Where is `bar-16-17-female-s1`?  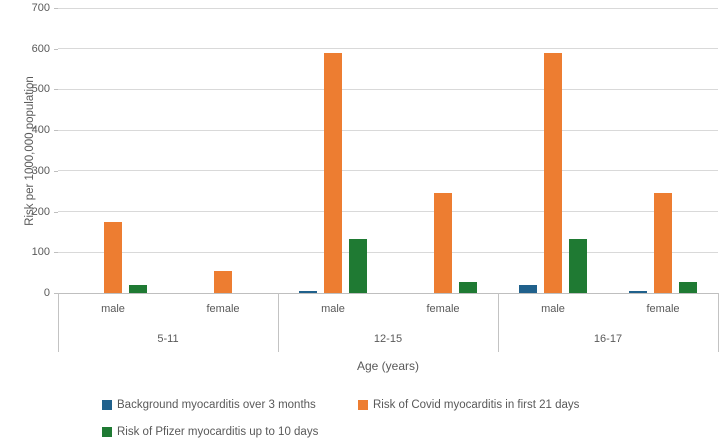
bar-16-17-female-s1 is located at coordinates (663, 243).